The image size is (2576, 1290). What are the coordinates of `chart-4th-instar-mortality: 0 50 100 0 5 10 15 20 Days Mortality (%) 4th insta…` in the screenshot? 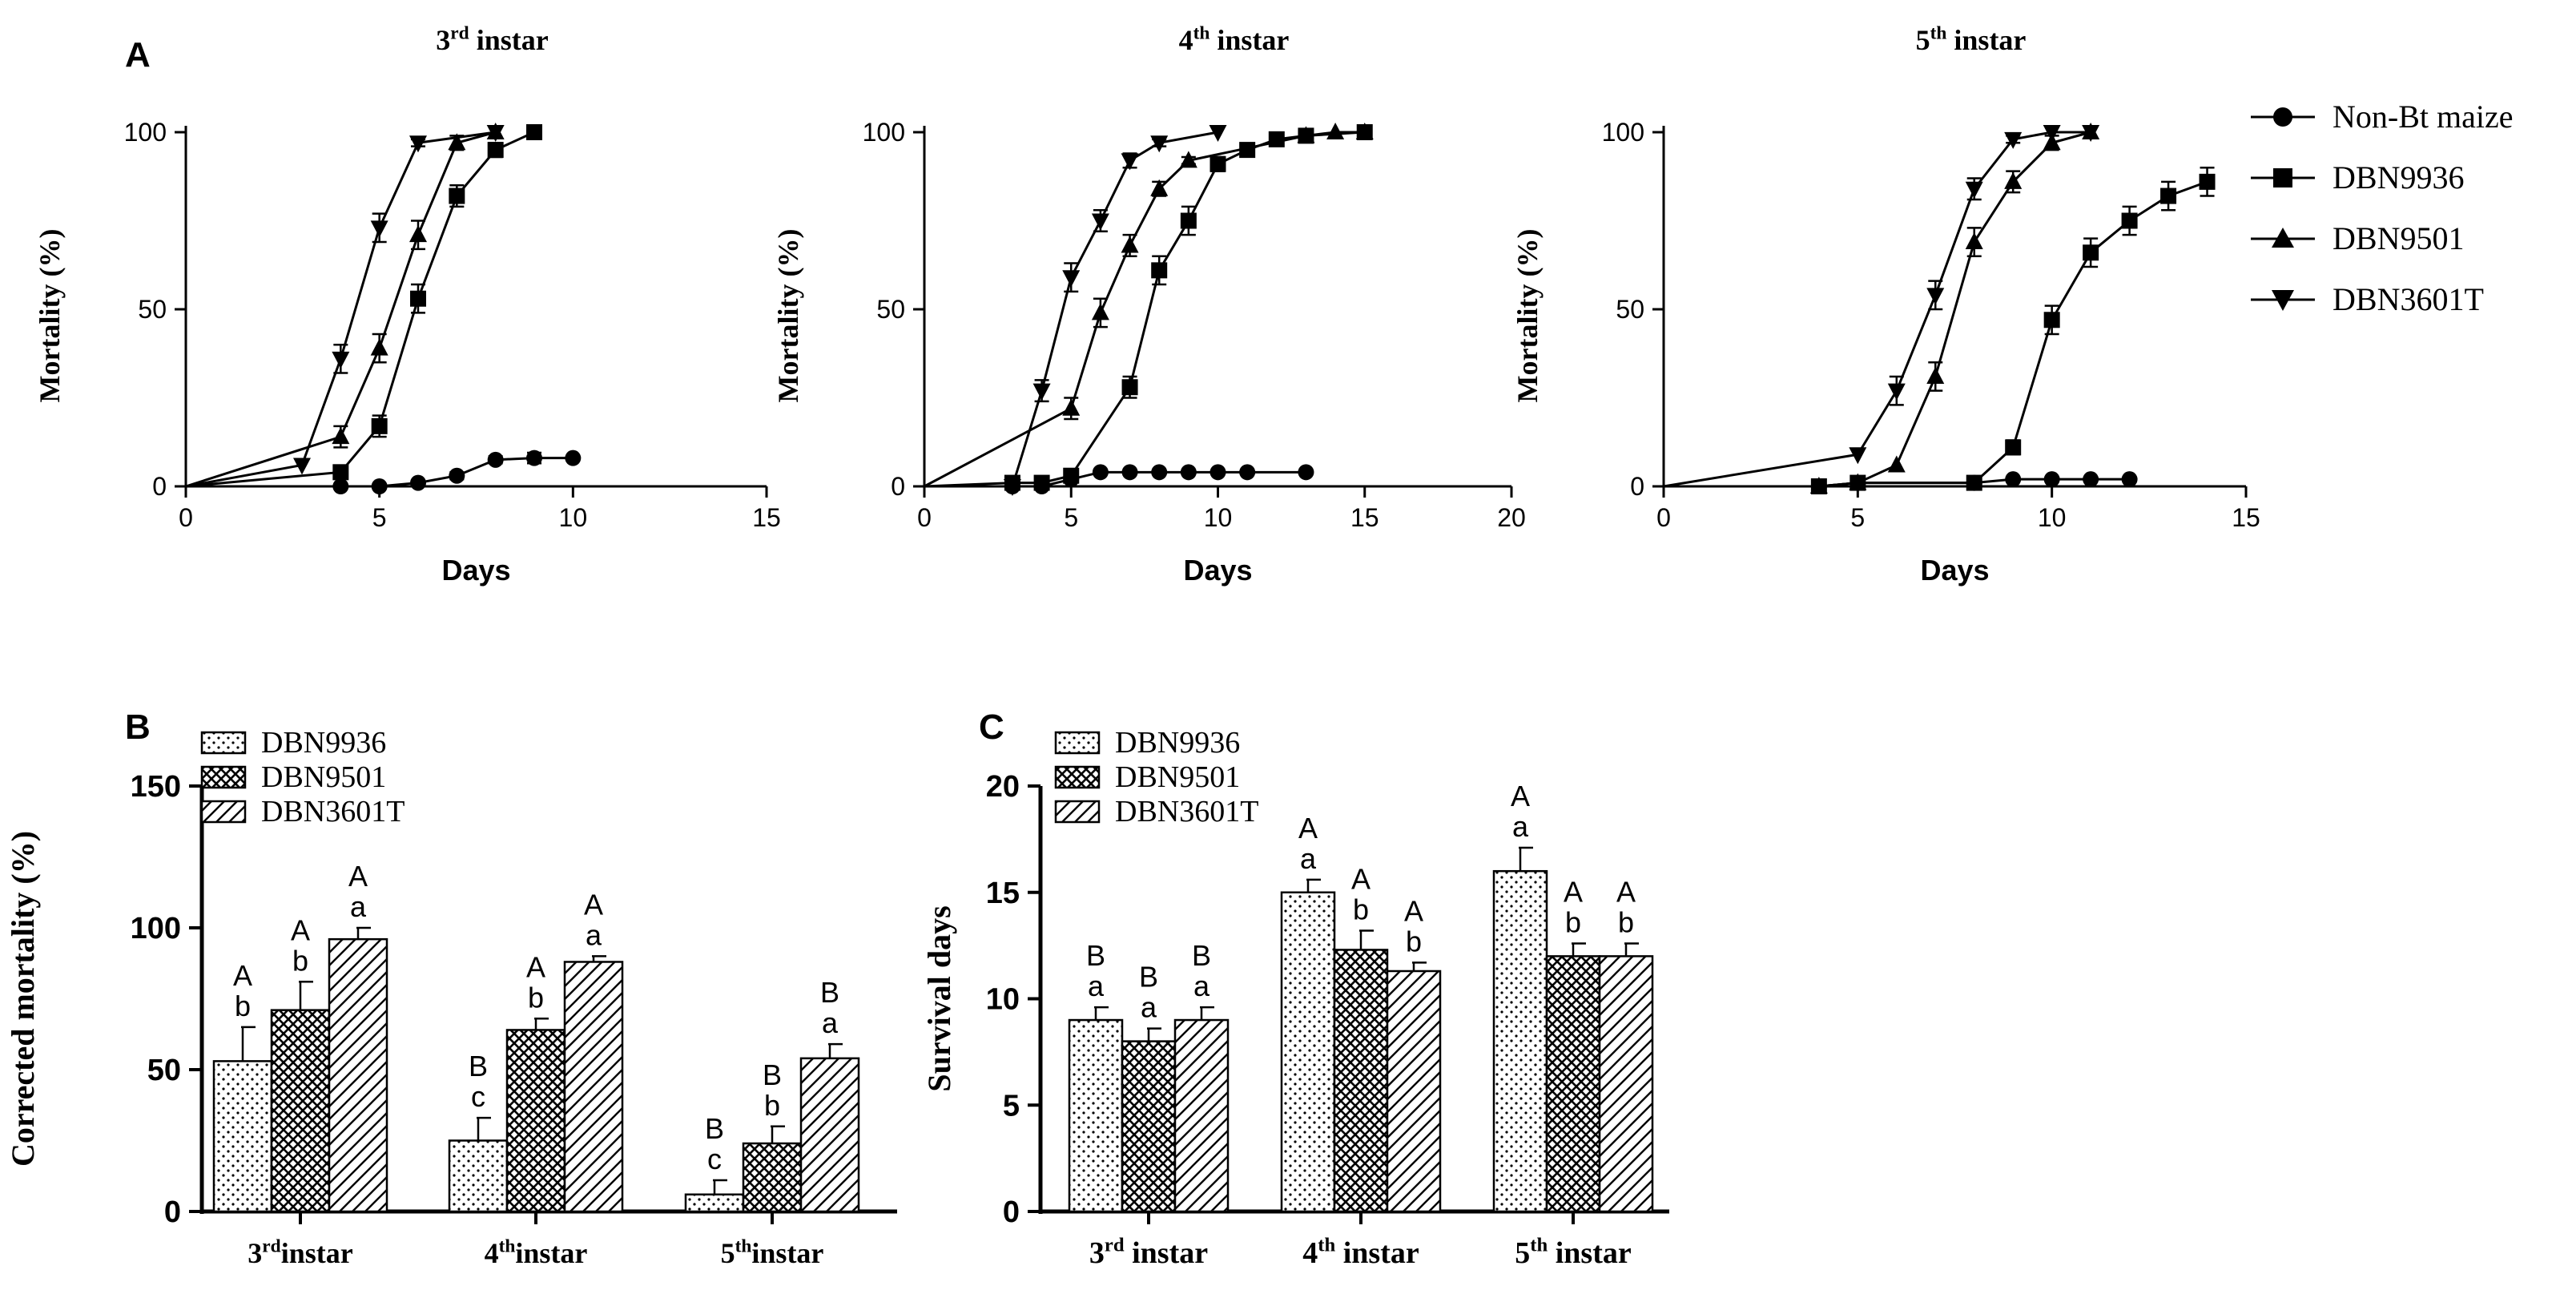 It's located at (1149, 304).